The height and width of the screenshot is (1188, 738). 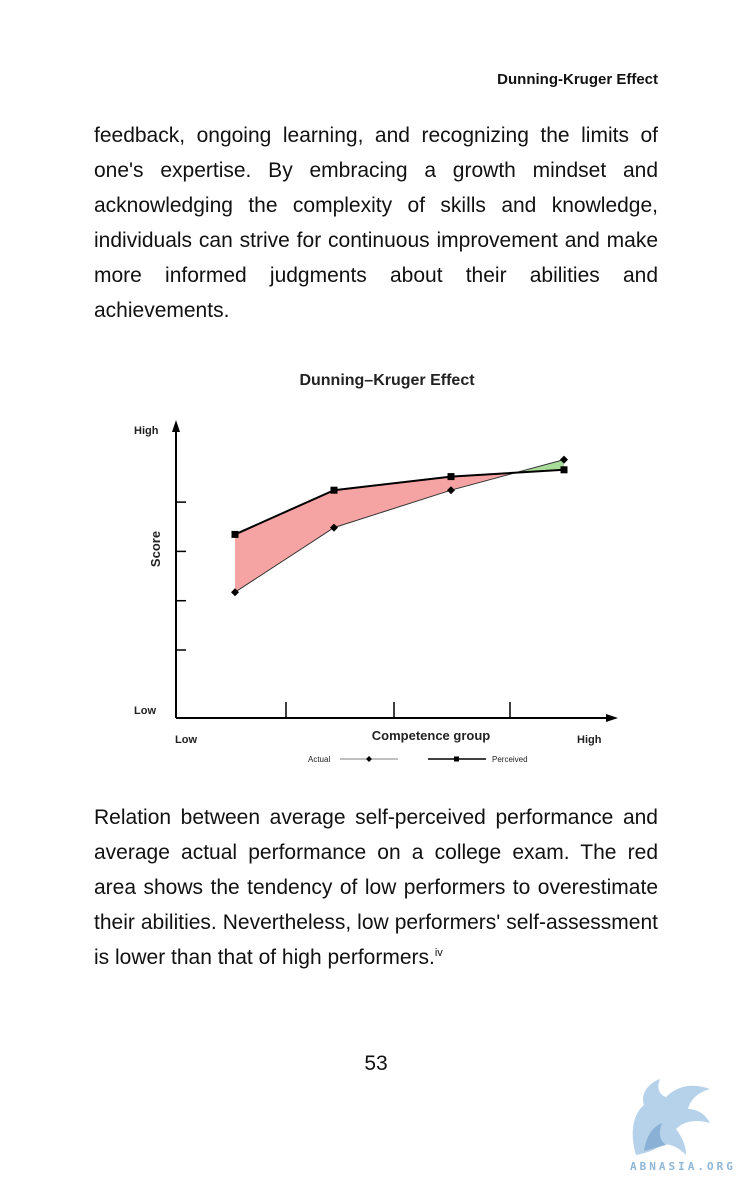 I want to click on x-tick-label-high: High, so click(x=589, y=740).